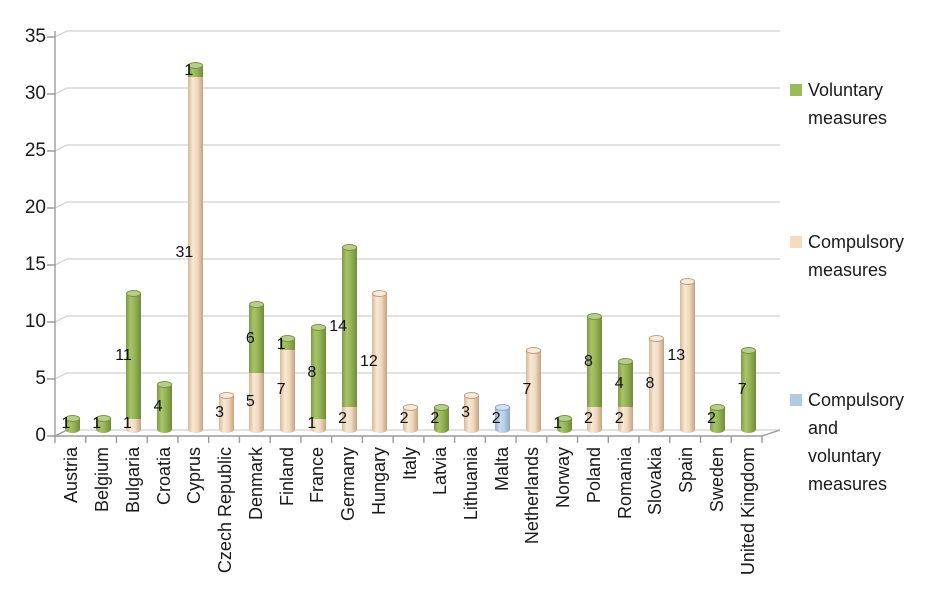 This screenshot has width=932, height=613. Describe the element at coordinates (35, 93) in the screenshot. I see `y-tick-label: 30` at that location.